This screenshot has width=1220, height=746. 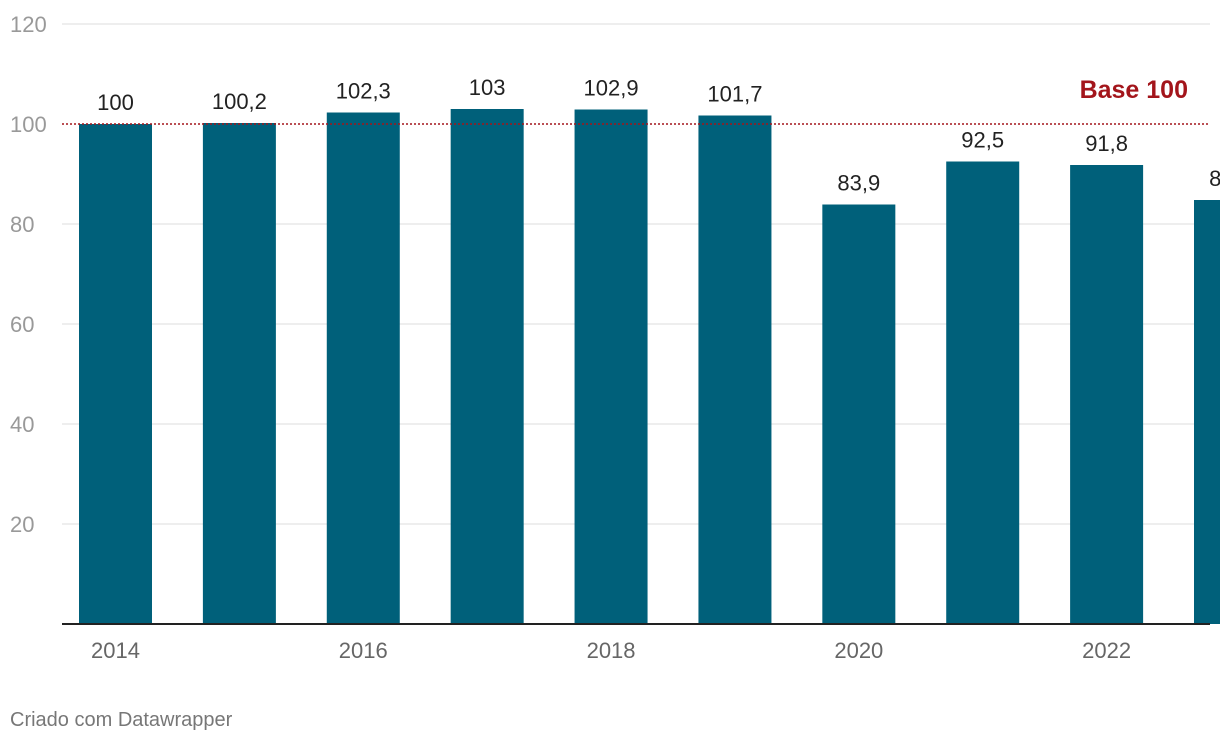 What do you see at coordinates (1106, 143) in the screenshot?
I see `value-label: 91,8` at bounding box center [1106, 143].